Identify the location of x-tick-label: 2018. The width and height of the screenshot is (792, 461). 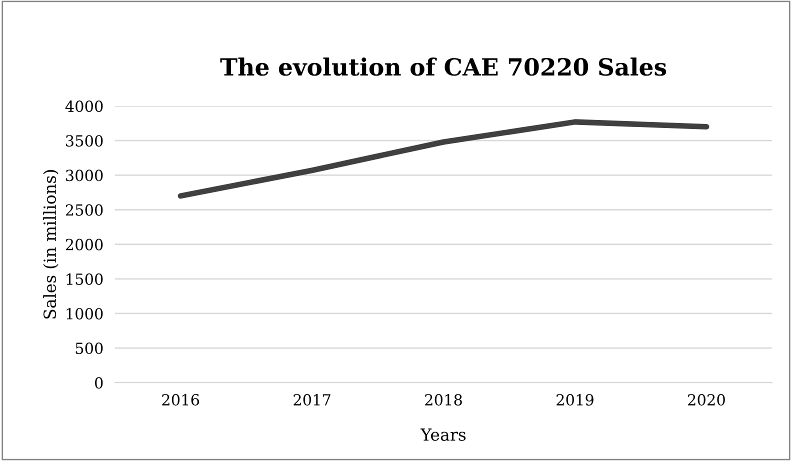
(443, 400).